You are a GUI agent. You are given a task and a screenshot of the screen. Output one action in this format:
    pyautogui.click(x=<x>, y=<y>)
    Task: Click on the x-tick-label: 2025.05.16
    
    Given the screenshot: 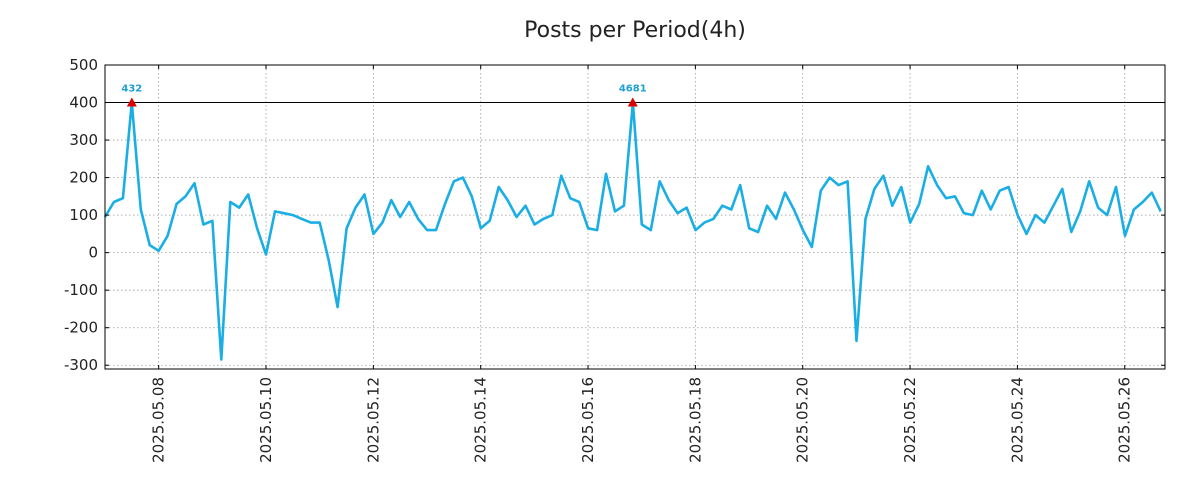 What is the action you would take?
    pyautogui.click(x=588, y=420)
    